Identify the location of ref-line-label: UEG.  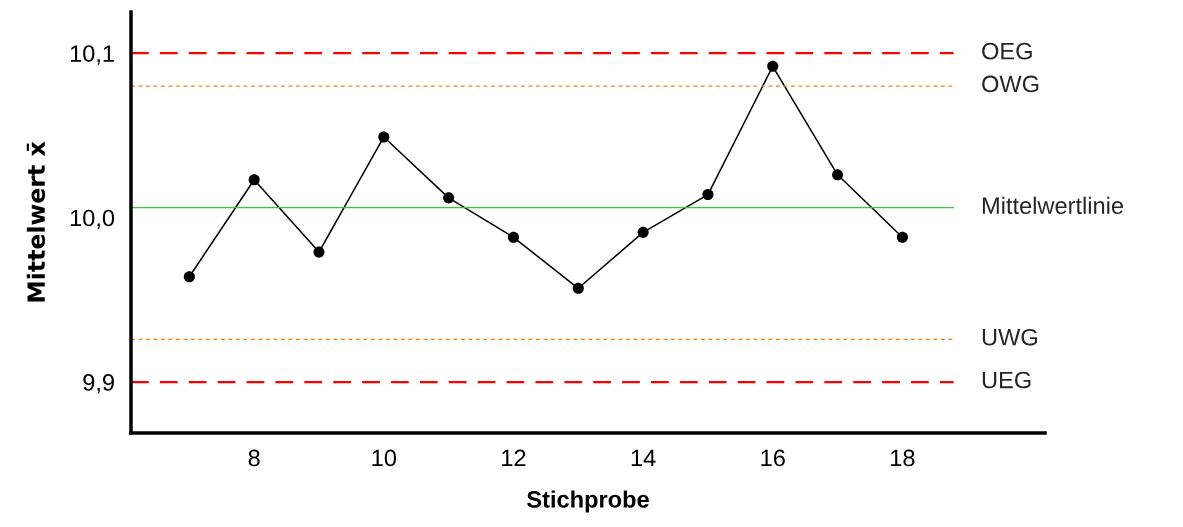
(1006, 380).